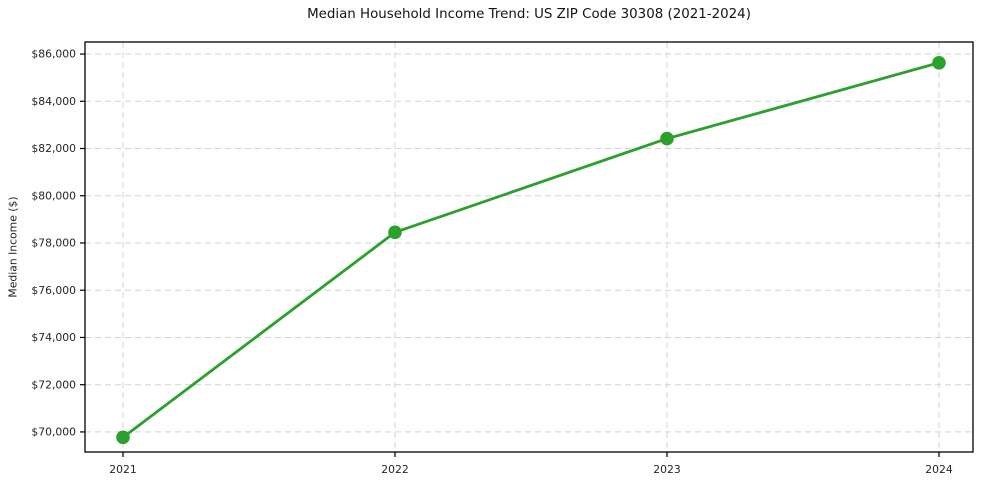 The image size is (989, 490). Describe the element at coordinates (53, 432) in the screenshot. I see `y-tick-label: $70,000` at that location.